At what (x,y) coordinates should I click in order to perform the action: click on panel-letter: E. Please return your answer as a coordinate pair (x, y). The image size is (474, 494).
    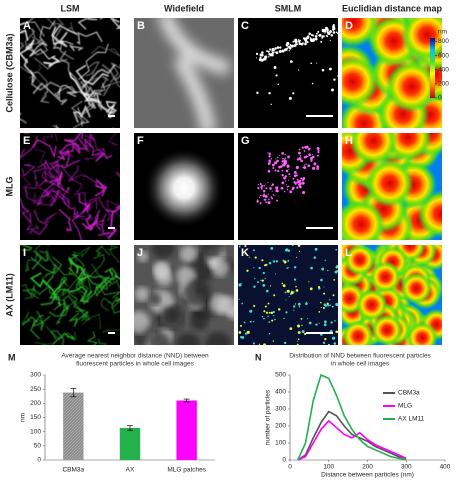
    Looking at the image, I should click on (26, 141).